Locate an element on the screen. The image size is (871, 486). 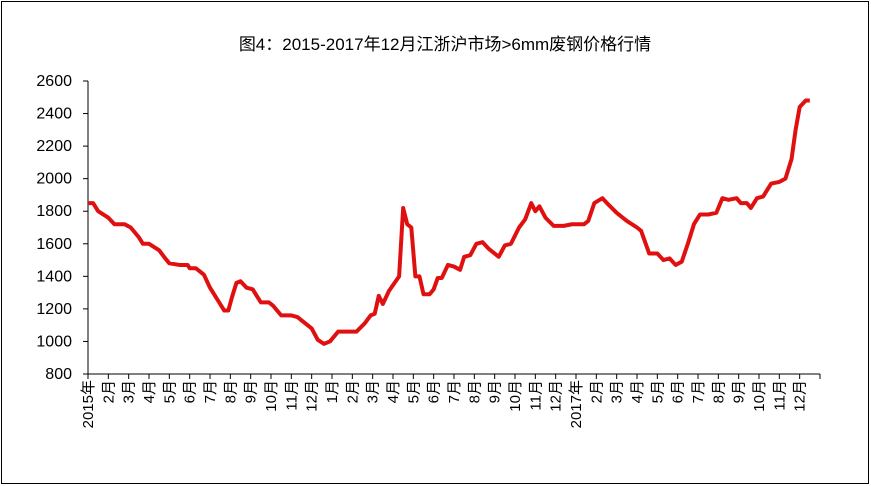
x-tick-label: 2015年 is located at coordinates (88, 404).